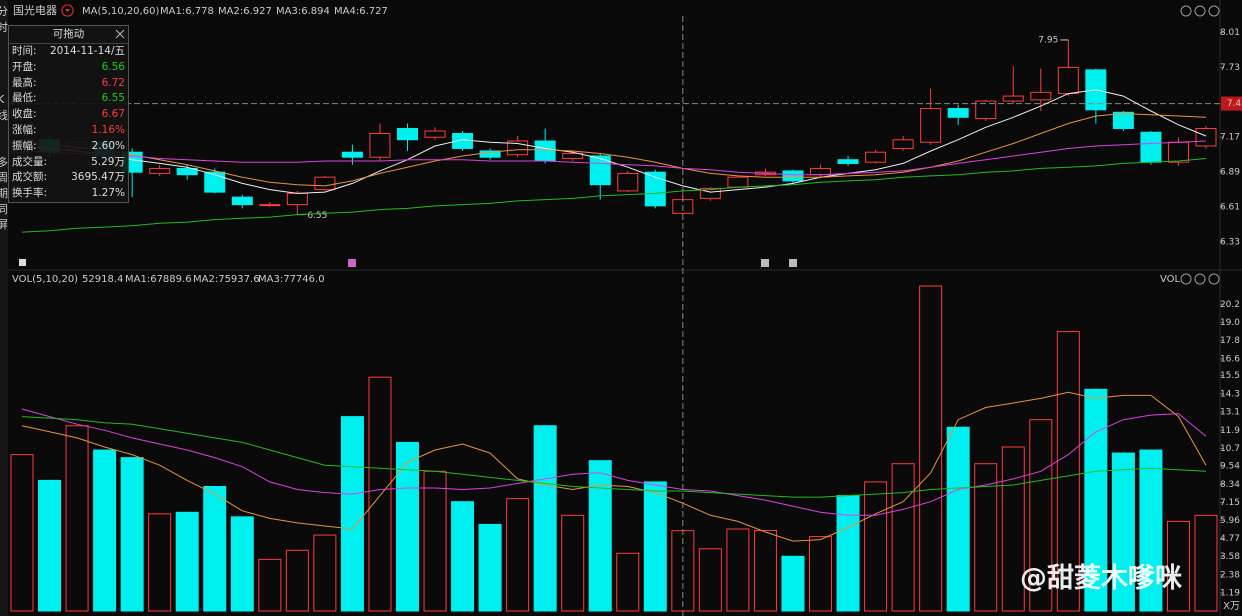 The width and height of the screenshot is (1242, 616). What do you see at coordinates (1230, 467) in the screenshot?
I see `y-tick-label: 9.54` at bounding box center [1230, 467].